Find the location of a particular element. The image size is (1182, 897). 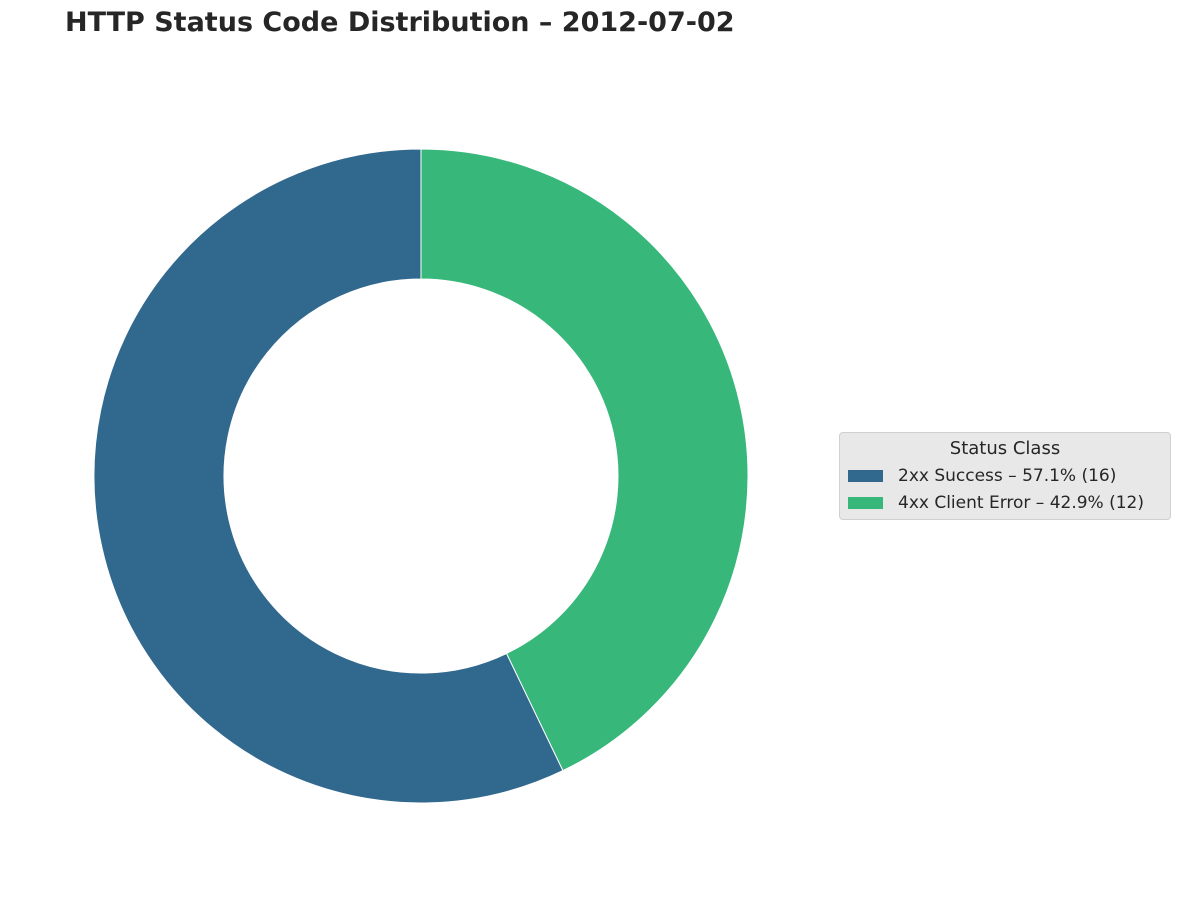

legend-label-2xx-success: 2xx Success – 57.1% (16) is located at coordinates (1007, 476).